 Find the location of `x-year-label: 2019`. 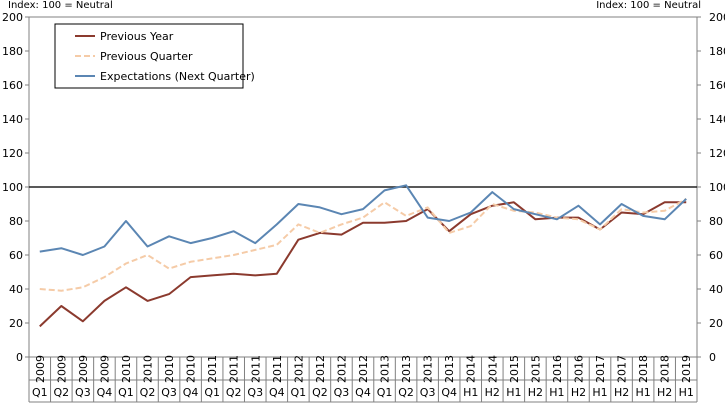

x-year-label: 2019 is located at coordinates (686, 369).